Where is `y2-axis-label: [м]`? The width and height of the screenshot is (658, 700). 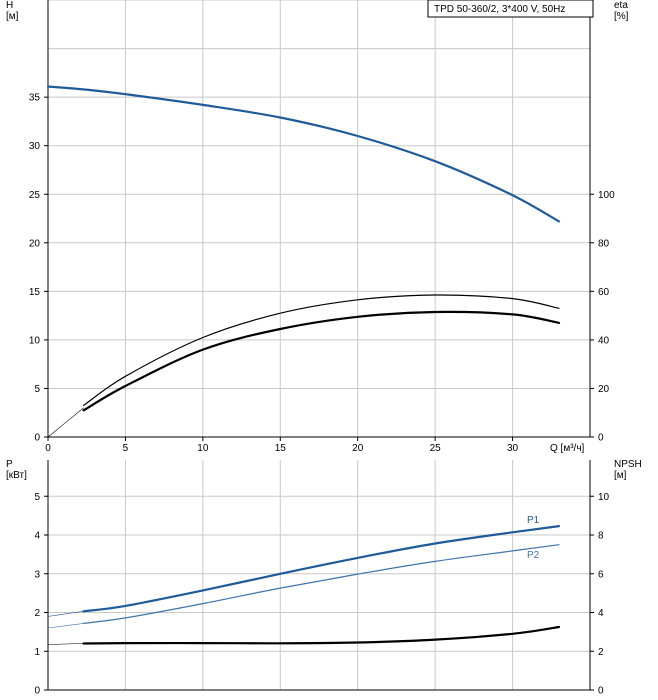
y2-axis-label: [м] is located at coordinates (620, 475).